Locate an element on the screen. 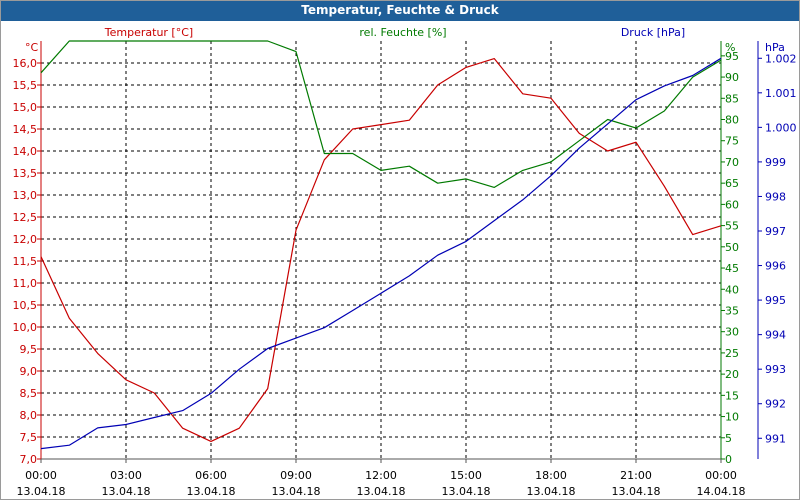 The image size is (800, 500). pressure-tick-label: 997 is located at coordinates (775, 231).